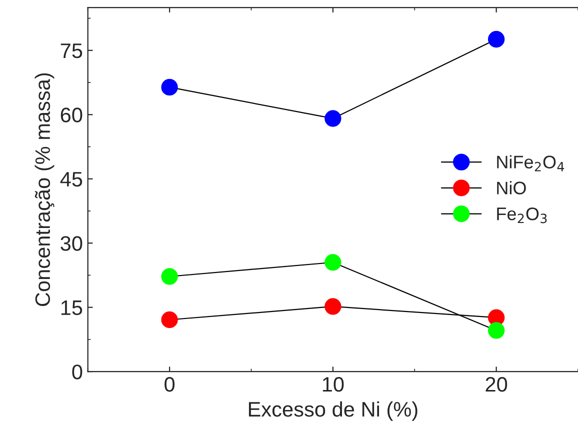  I want to click on x-axis-title: Excesso de Ni (%), so click(333, 411).